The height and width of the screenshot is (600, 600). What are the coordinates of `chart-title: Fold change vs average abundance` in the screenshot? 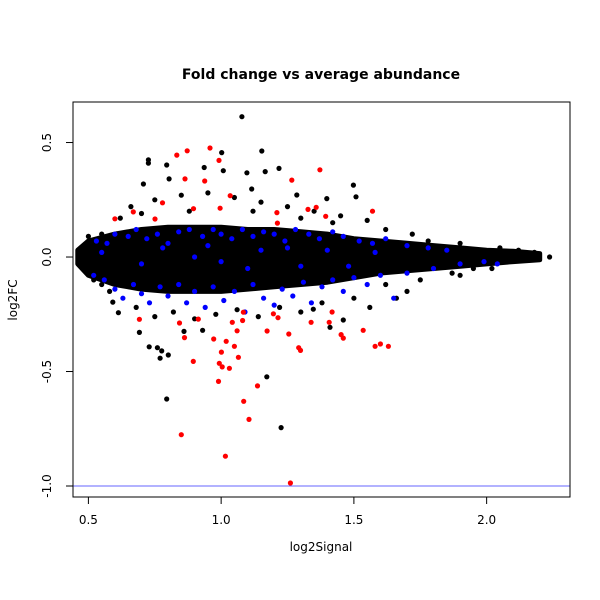 It's located at (321, 75).